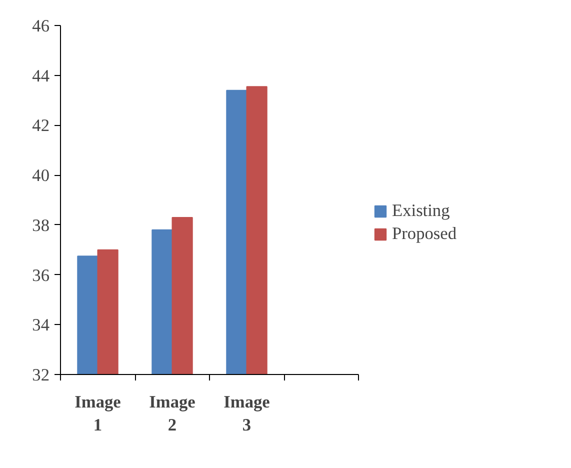 Image resolution: width=571 pixels, height=468 pixels. I want to click on y-tick-label: 38, so click(41, 225).